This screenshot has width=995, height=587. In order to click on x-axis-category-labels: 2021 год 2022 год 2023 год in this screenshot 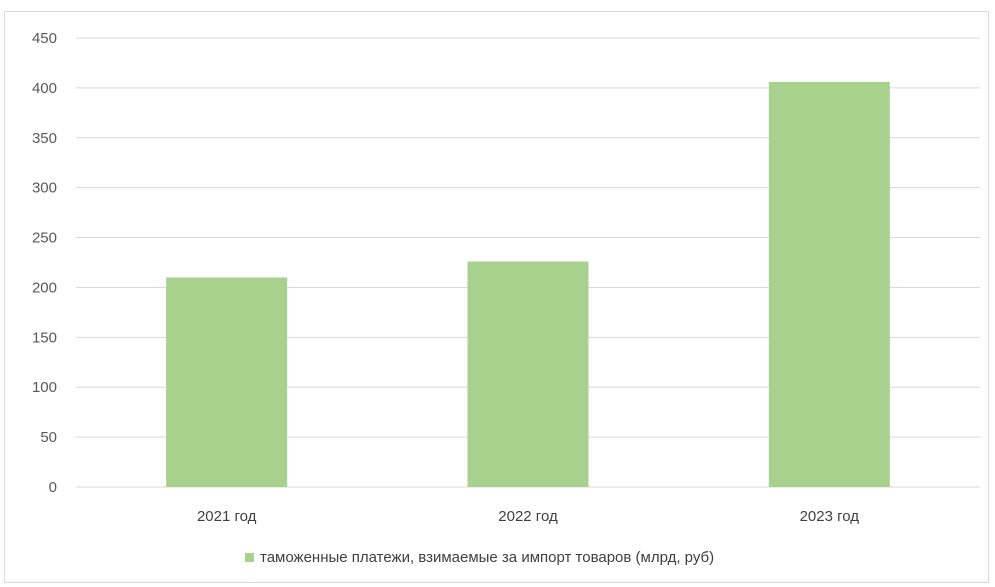, I will do `click(528, 516)`.